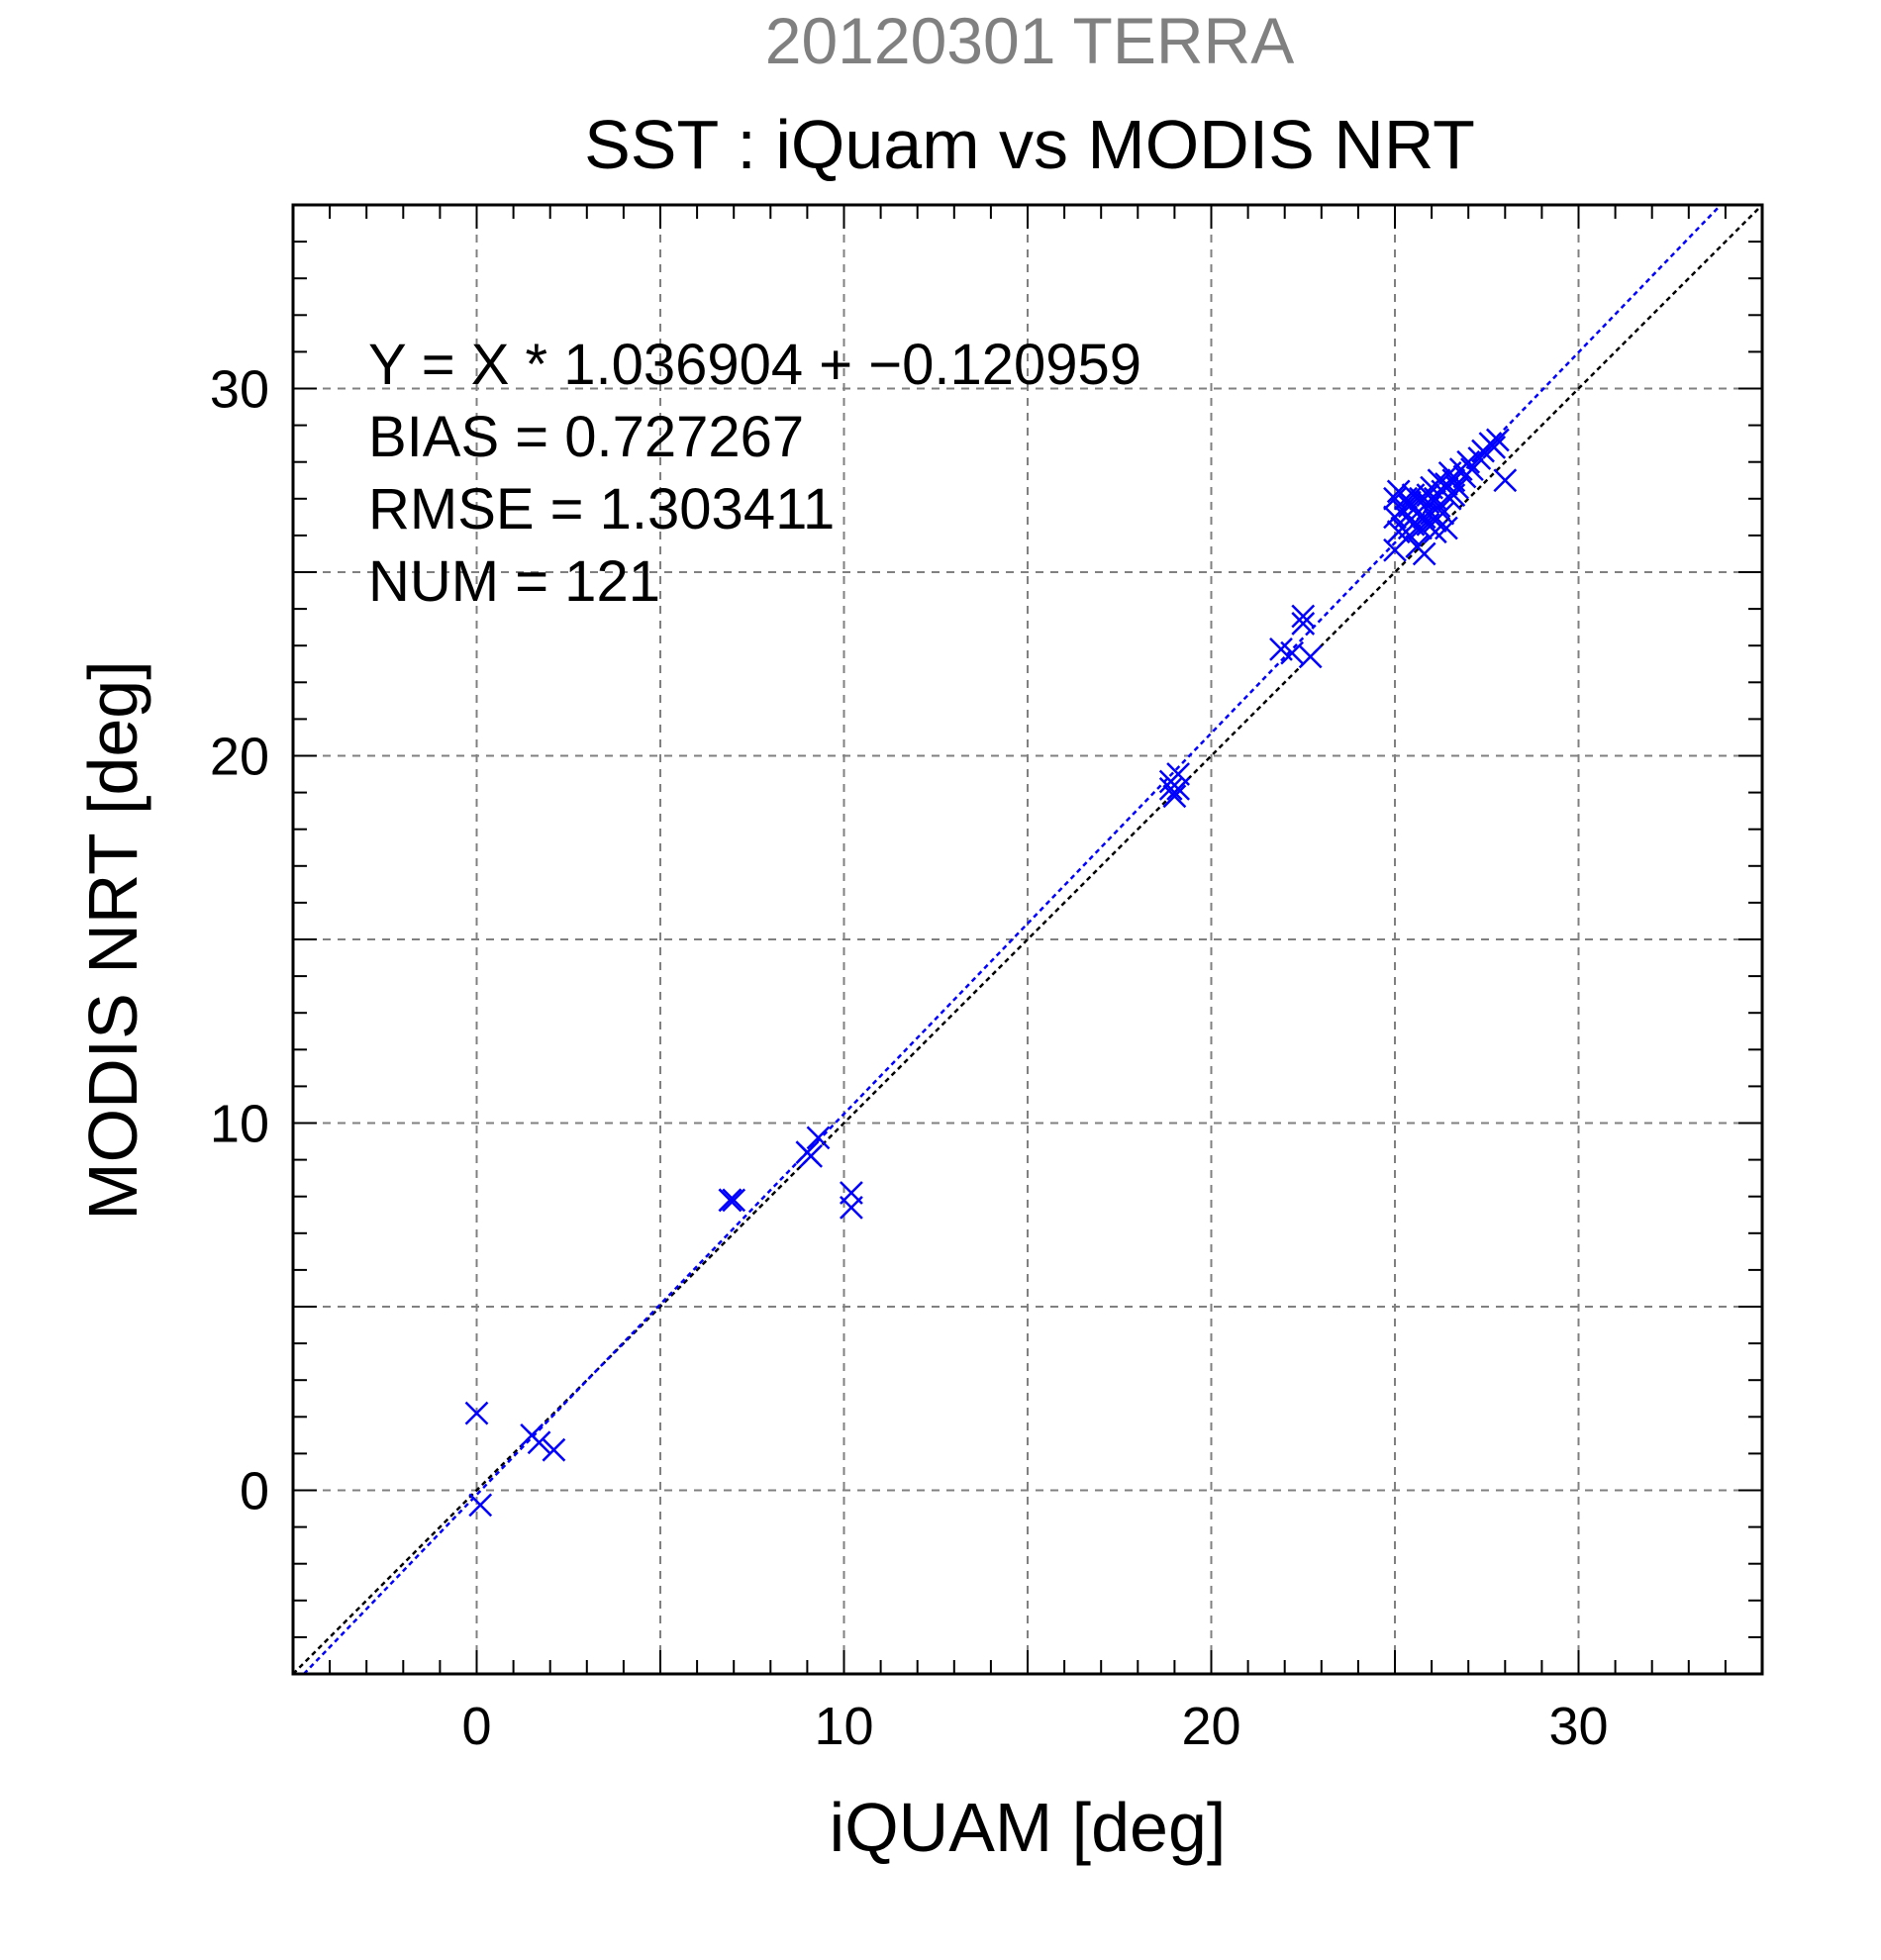 The image size is (1881, 1960). What do you see at coordinates (112, 940) in the screenshot?
I see `y-axis-label: MODIS NRT [deg]` at bounding box center [112, 940].